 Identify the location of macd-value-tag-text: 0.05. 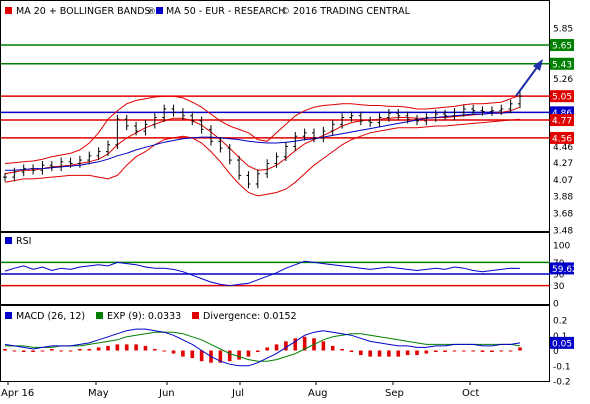
(562, 344).